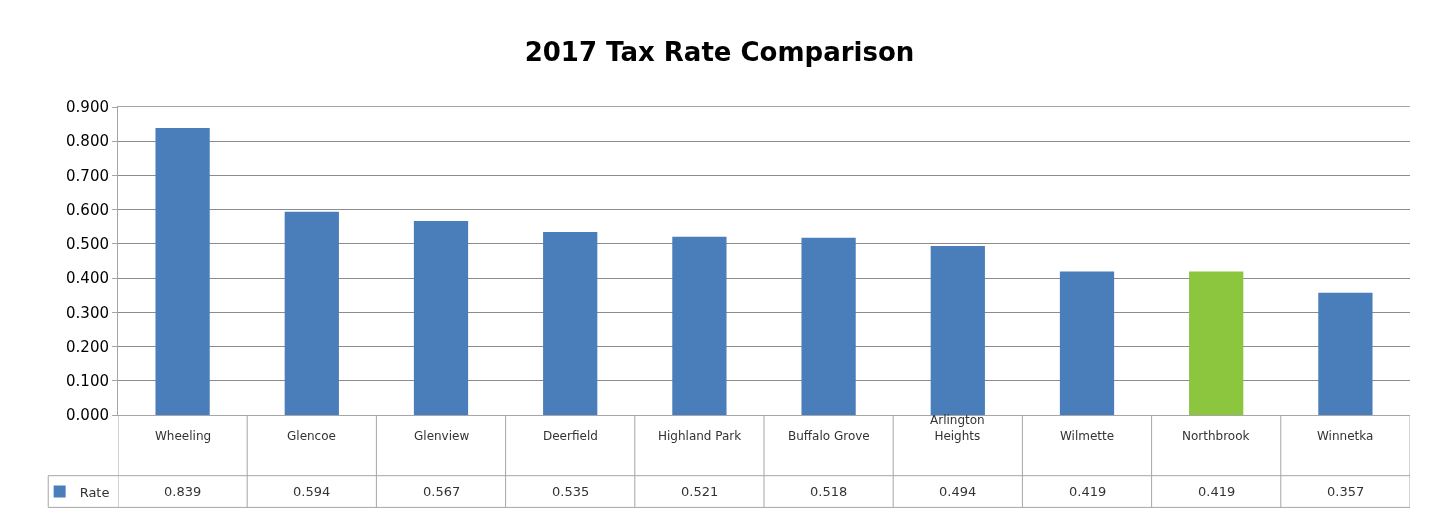 The image size is (1439, 519). Describe the element at coordinates (312, 491) in the screenshot. I see `data-label: 0.594` at that location.